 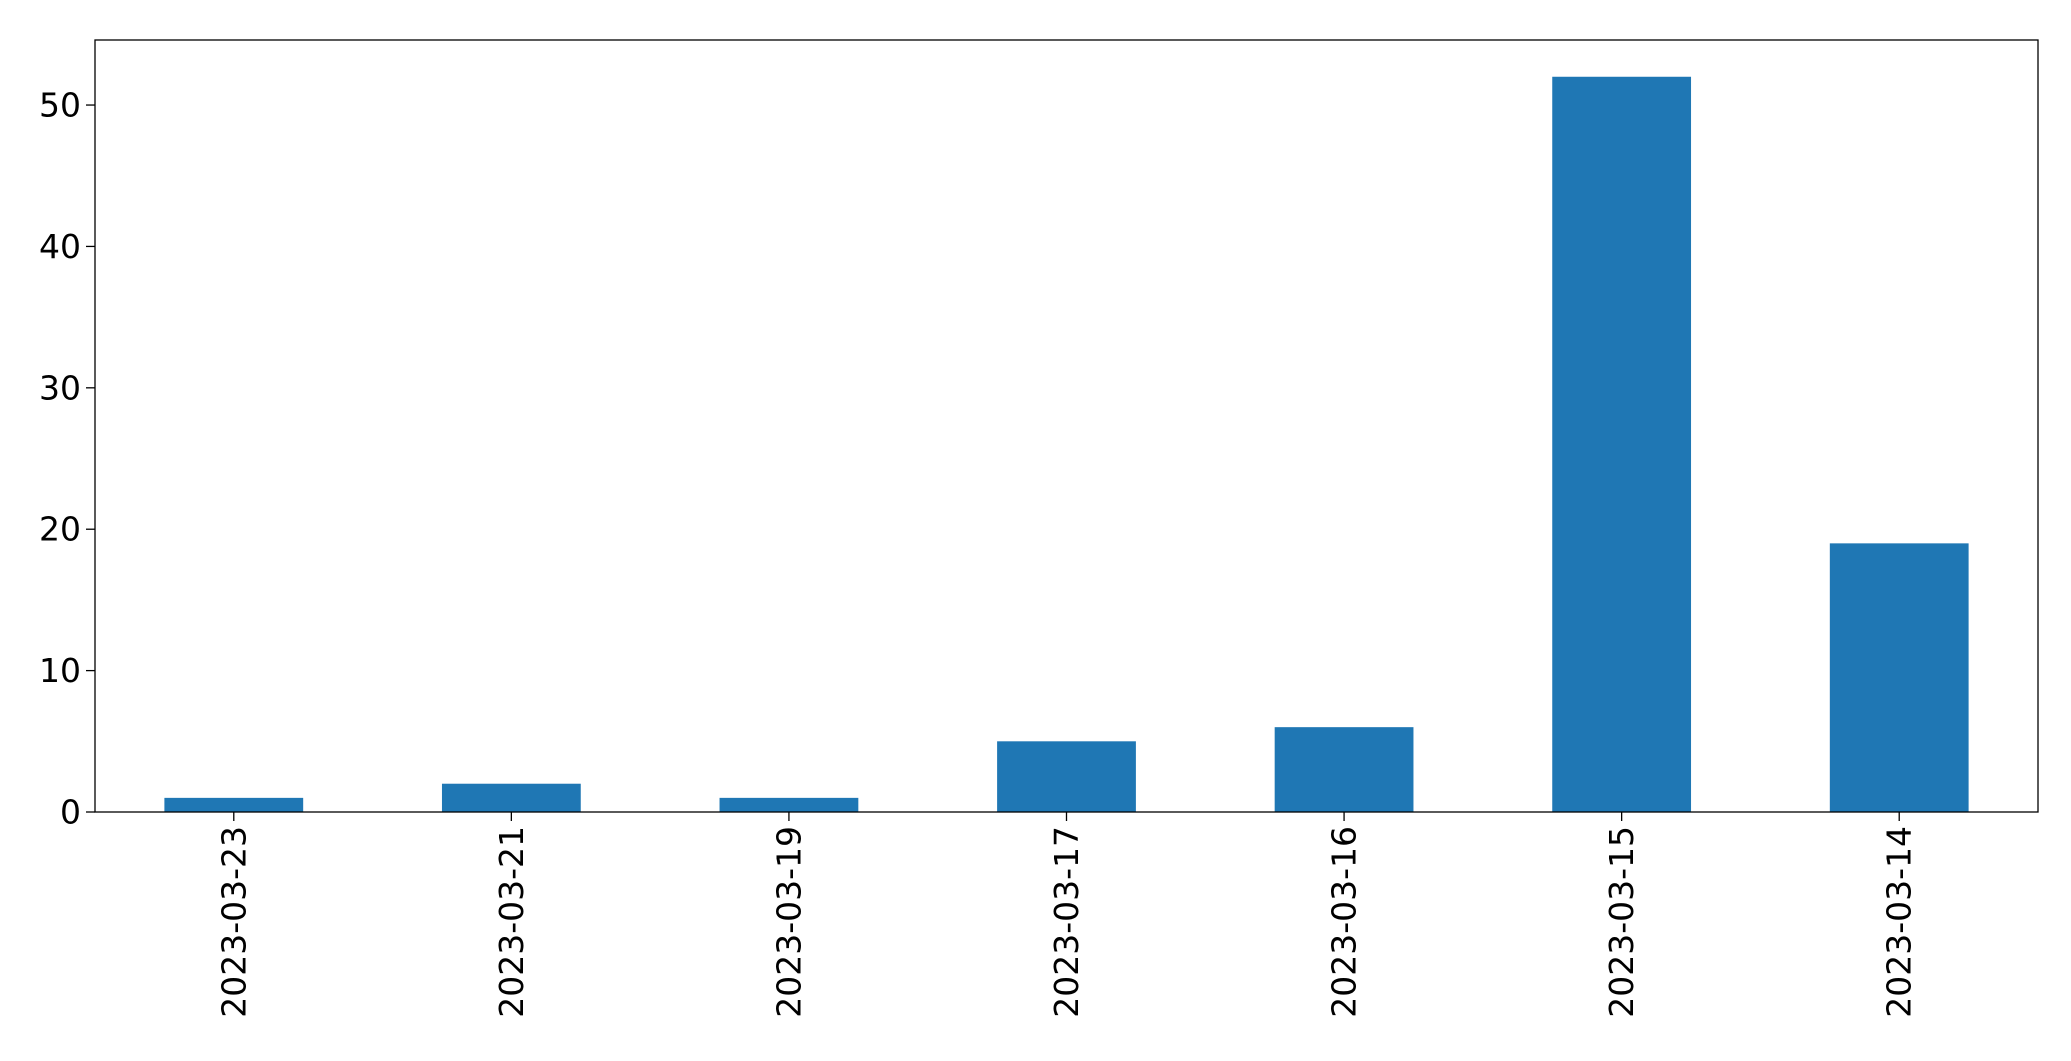 What do you see at coordinates (60, 387) in the screenshot?
I see `y-tick-label: 30` at bounding box center [60, 387].